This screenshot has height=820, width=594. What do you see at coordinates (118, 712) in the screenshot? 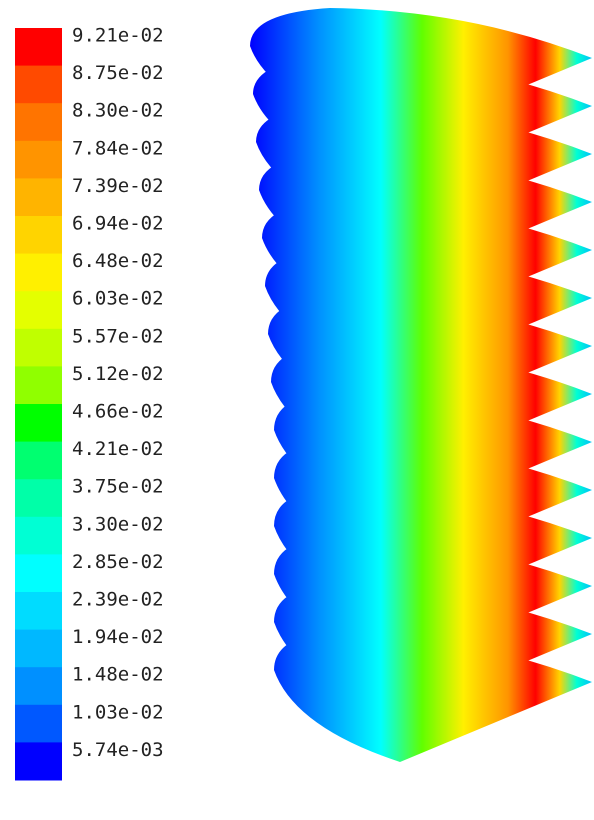
I see `colorbar-label: 1.03e-02` at bounding box center [118, 712].